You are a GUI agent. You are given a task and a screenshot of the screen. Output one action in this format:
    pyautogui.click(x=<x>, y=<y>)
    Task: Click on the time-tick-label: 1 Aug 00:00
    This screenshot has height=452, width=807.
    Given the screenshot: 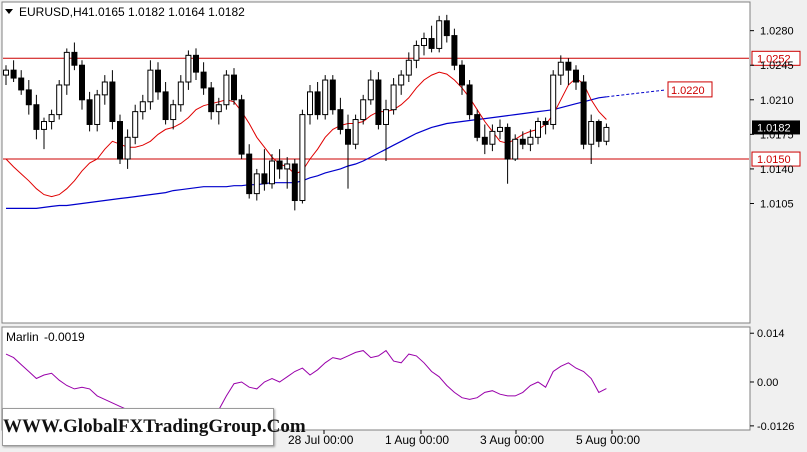 What is the action you would take?
    pyautogui.click(x=417, y=440)
    